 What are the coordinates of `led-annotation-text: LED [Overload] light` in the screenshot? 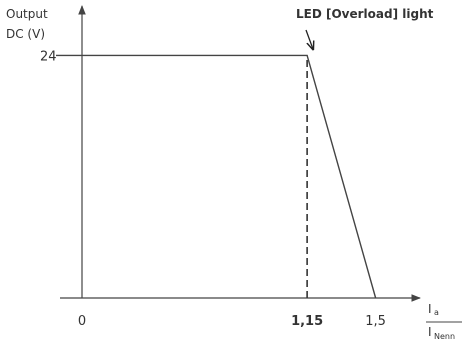 It's located at (365, 14).